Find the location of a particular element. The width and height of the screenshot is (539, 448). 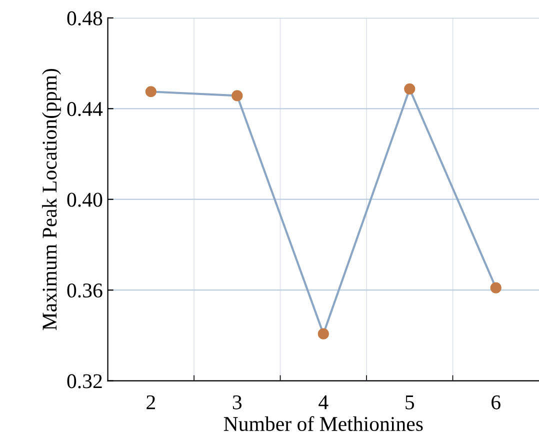

x-tick-label: 2 is located at coordinates (150, 402).